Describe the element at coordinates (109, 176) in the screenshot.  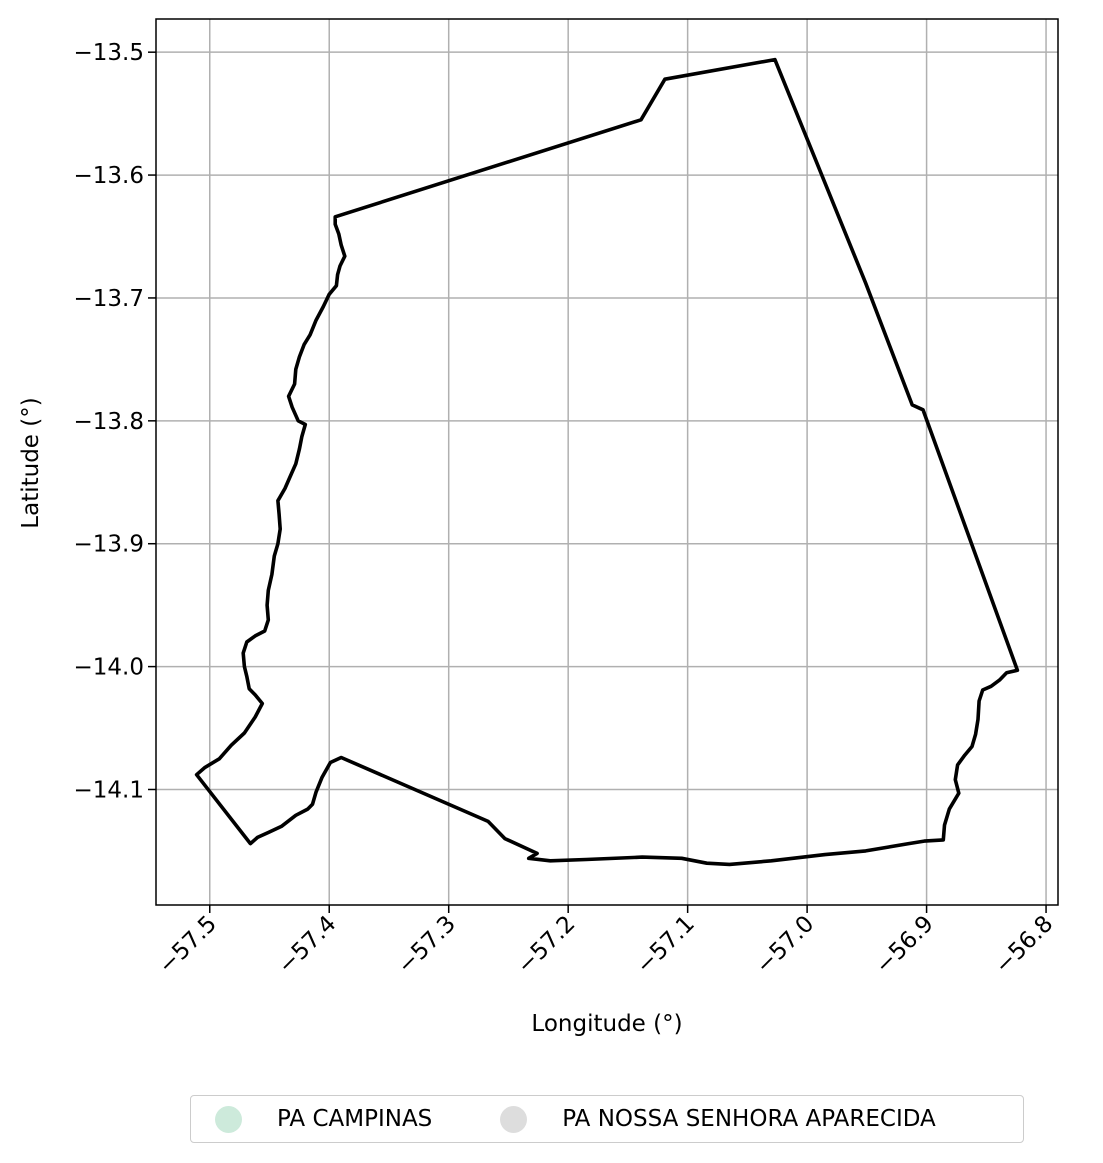
I see `y-tick-label: −13.6` at that location.